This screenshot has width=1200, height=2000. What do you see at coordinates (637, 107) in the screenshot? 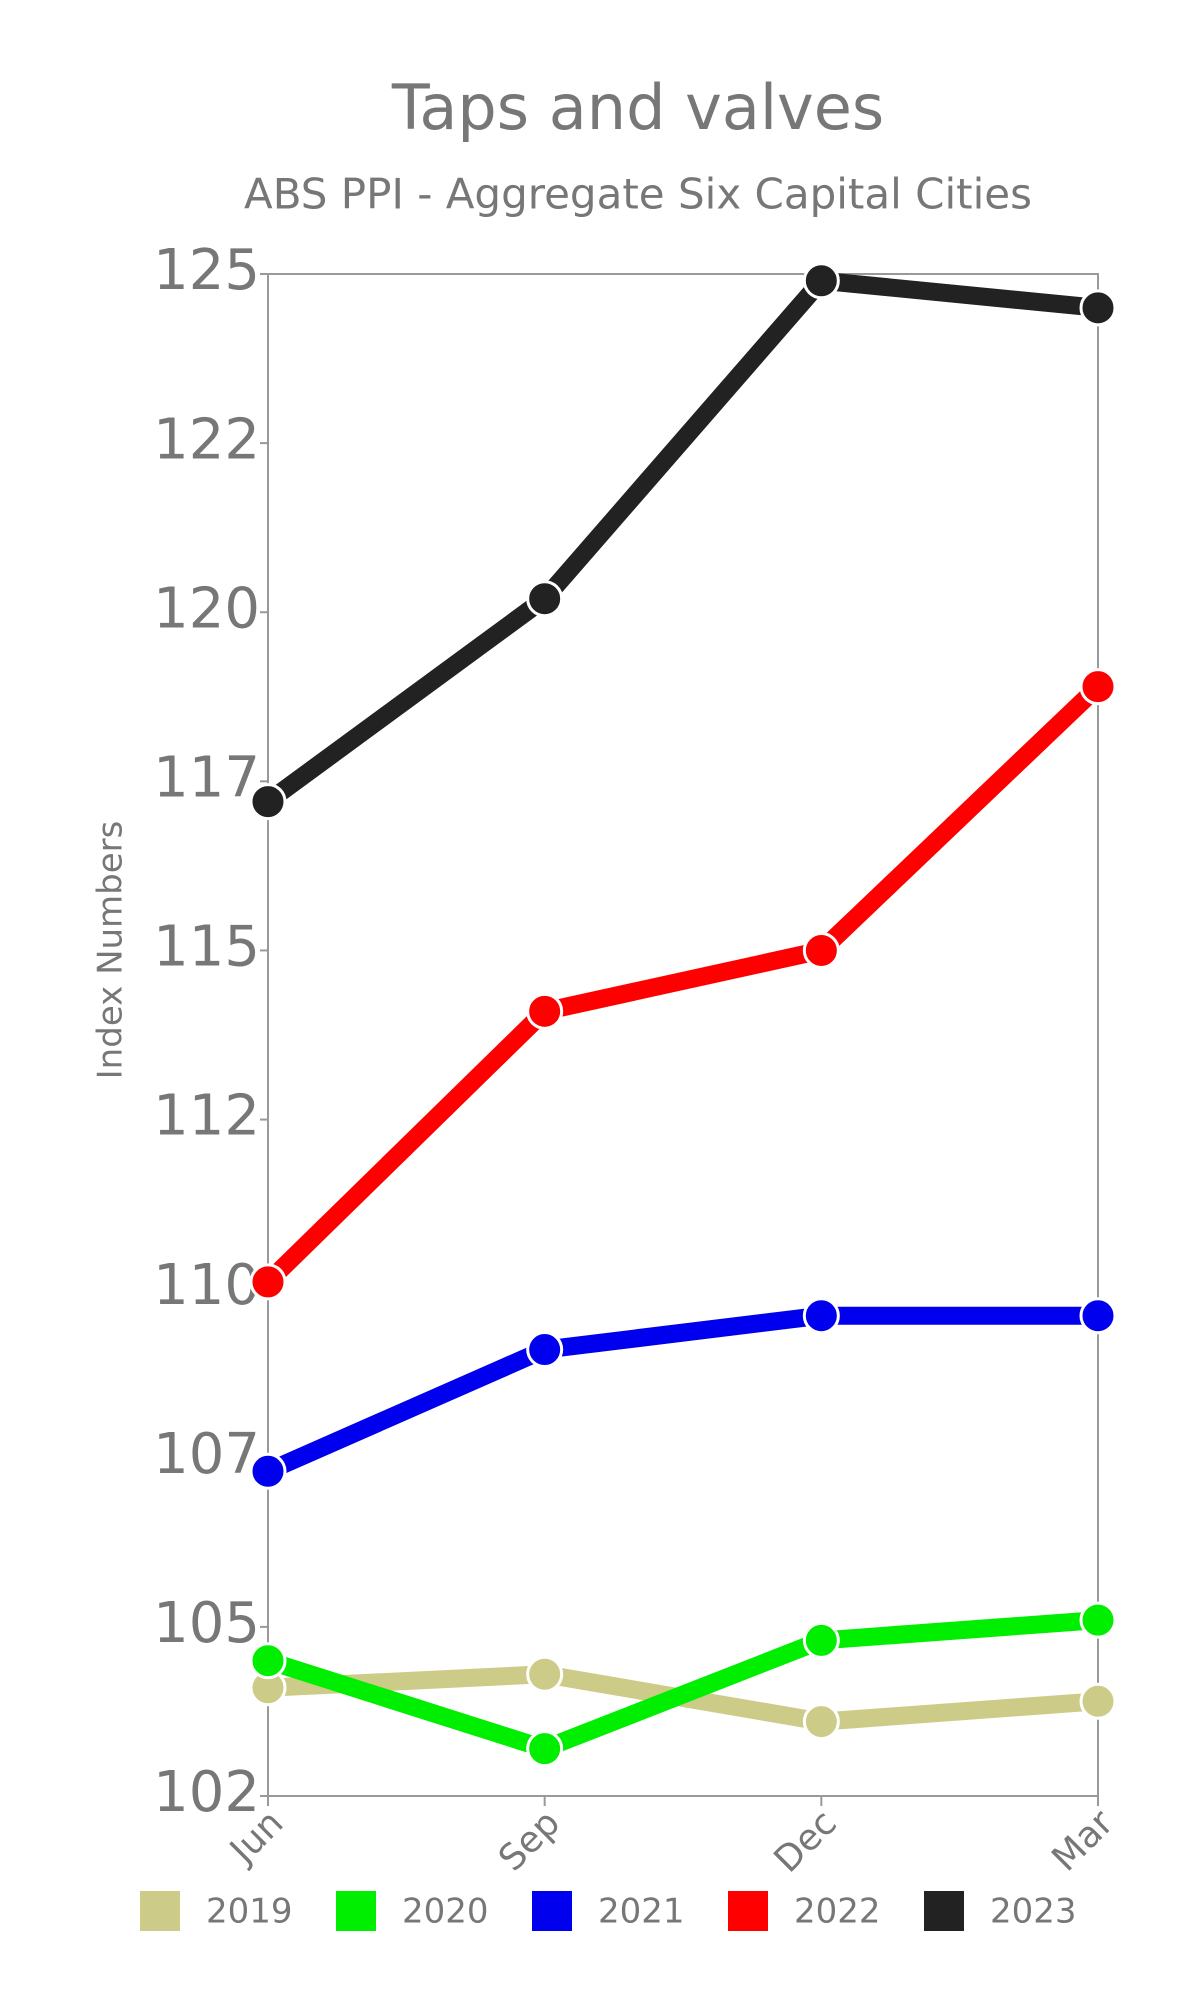
I see `chart-title: Taps and valves` at bounding box center [637, 107].